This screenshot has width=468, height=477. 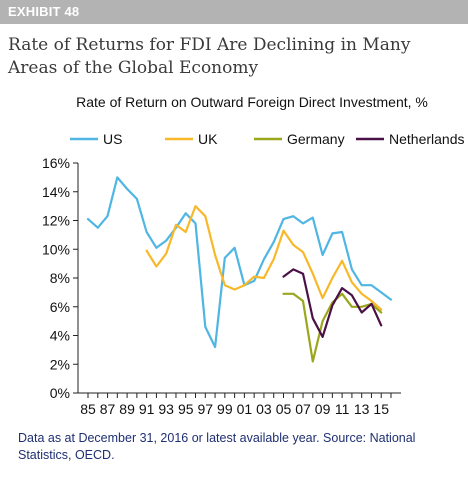 I want to click on y-ticks: 0% 2% 4% 6% 8% 10% 12% 14% 16%, so click(x=60, y=278).